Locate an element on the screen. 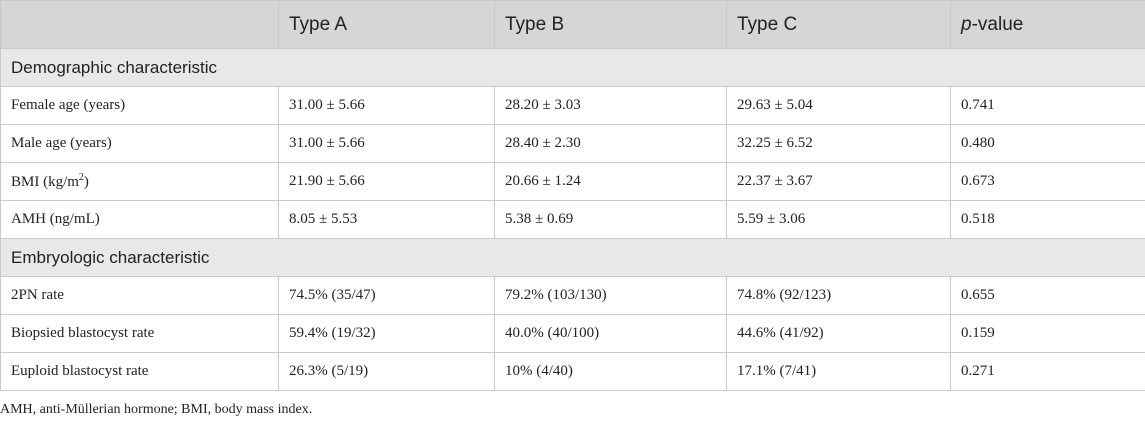 Image resolution: width=1145 pixels, height=425 pixels. cell-type-a: 74.5% (35/47) is located at coordinates (386, 295).